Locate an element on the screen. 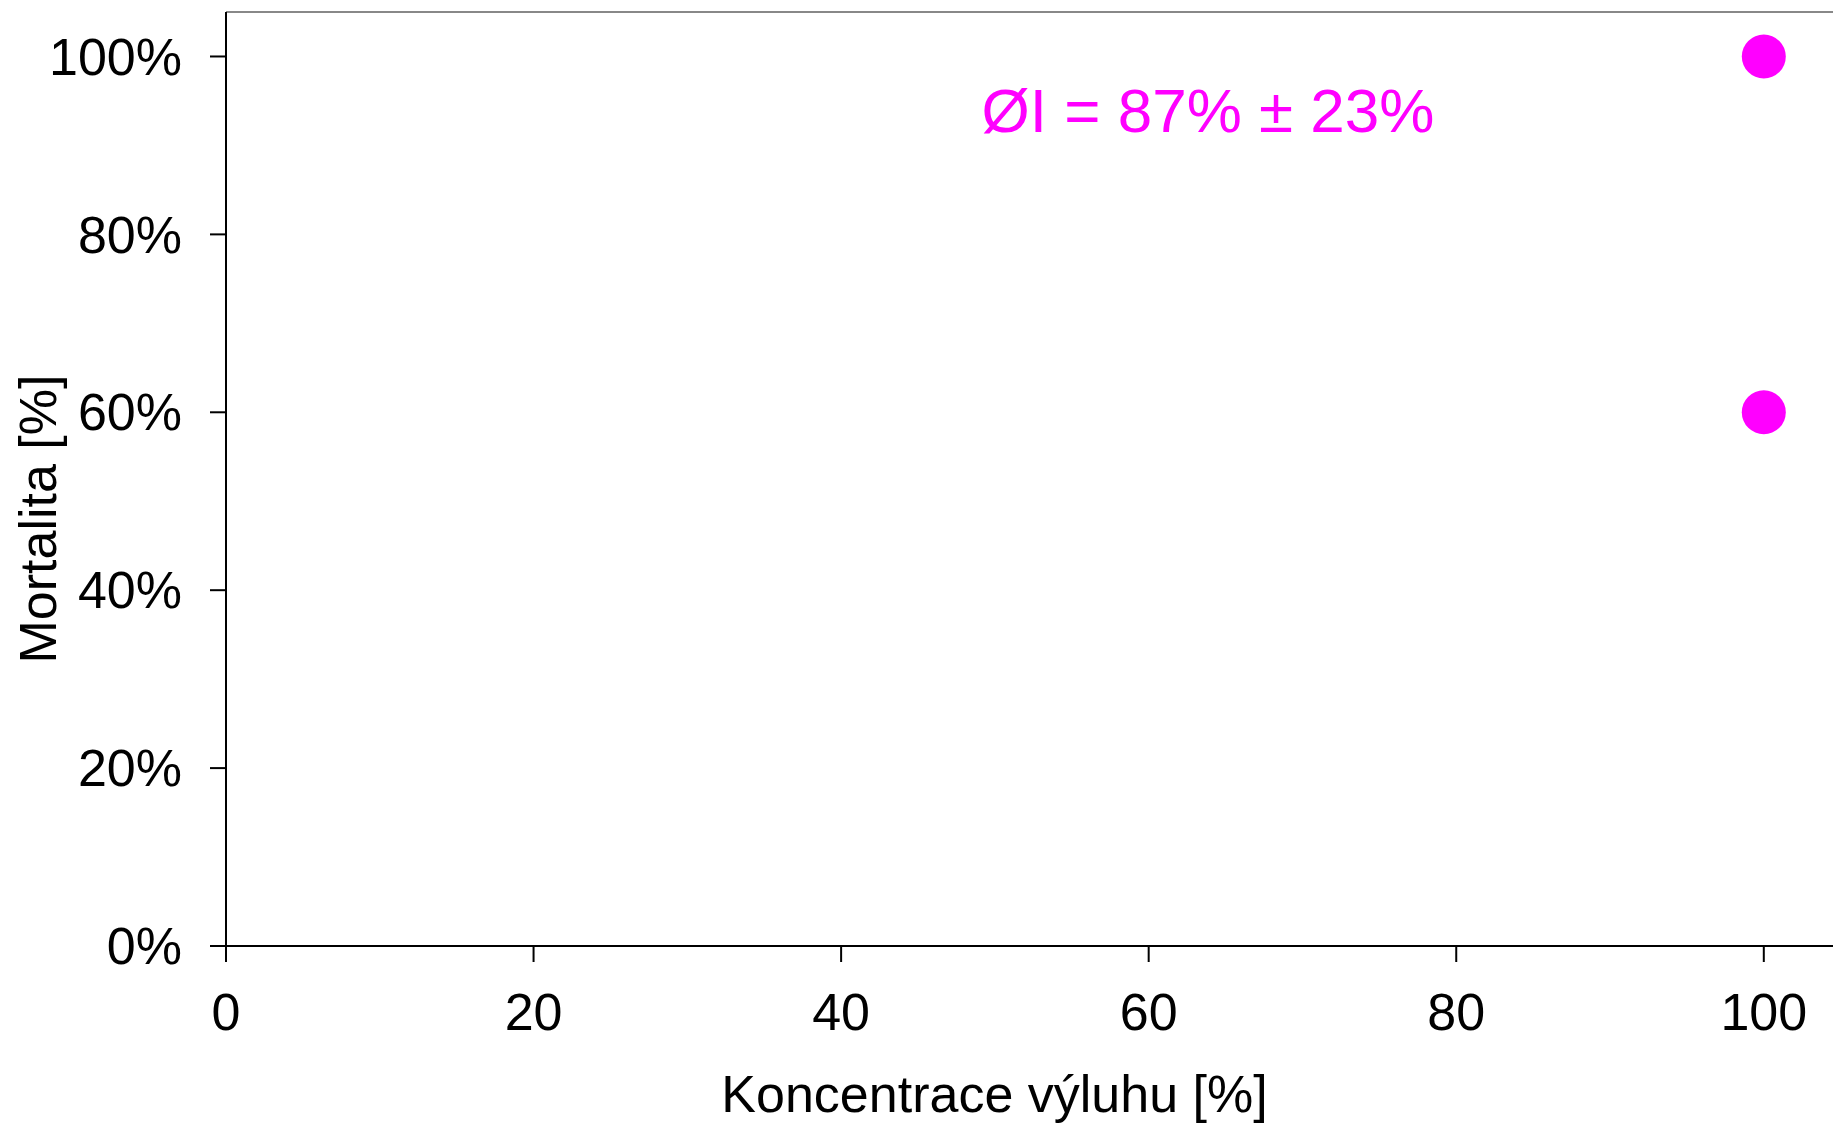 This screenshot has width=1833, height=1123. y-tick-label: 0% is located at coordinates (144, 946).